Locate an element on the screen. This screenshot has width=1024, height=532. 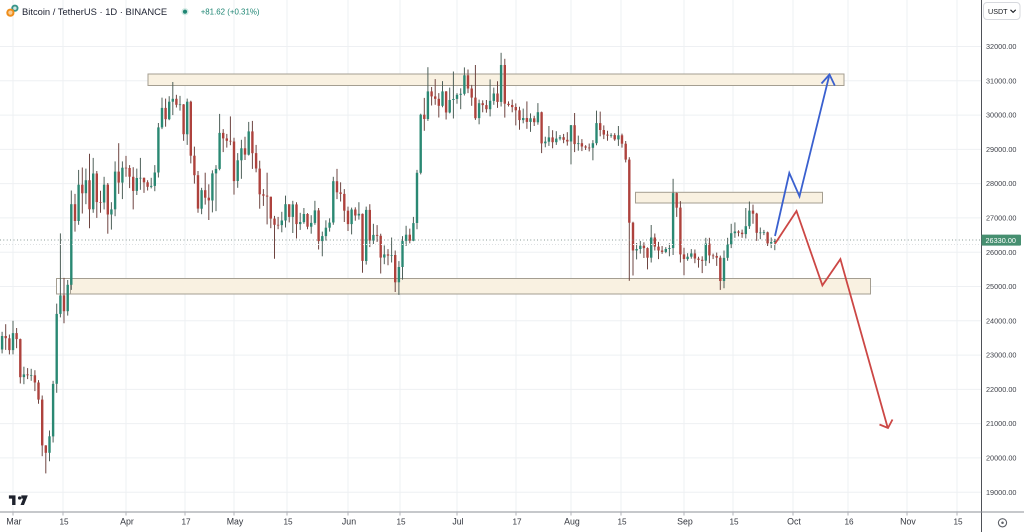
svg-text: 25000.00 is located at coordinates (1001, 286).